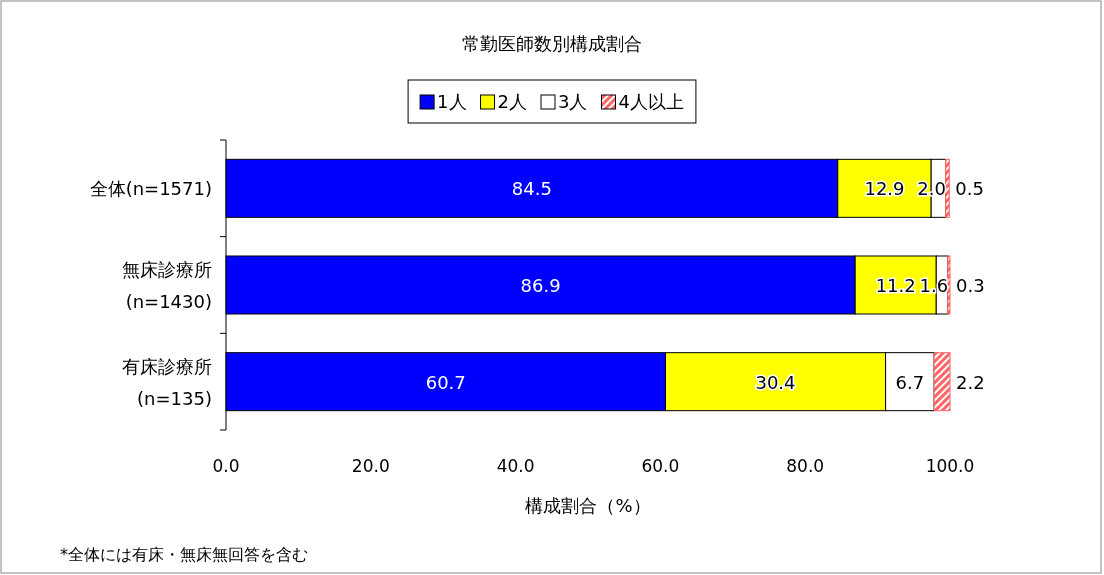 This screenshot has width=1104, height=575. What do you see at coordinates (884, 189) in the screenshot?
I see `data-label: 12.9` at bounding box center [884, 189].